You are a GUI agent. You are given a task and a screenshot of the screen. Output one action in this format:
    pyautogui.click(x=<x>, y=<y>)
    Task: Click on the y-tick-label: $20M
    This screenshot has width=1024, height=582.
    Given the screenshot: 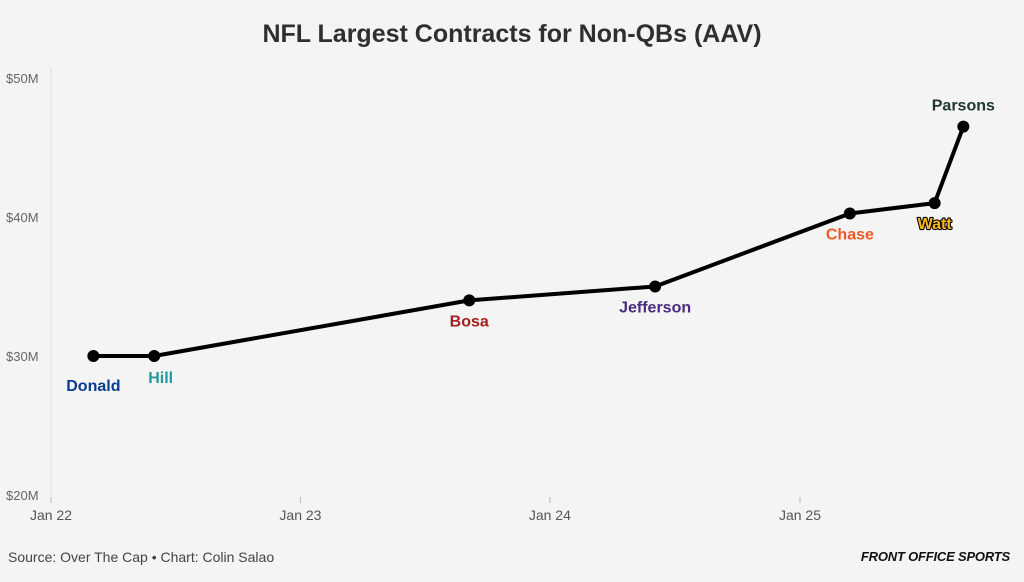 What is the action you would take?
    pyautogui.click(x=22, y=495)
    